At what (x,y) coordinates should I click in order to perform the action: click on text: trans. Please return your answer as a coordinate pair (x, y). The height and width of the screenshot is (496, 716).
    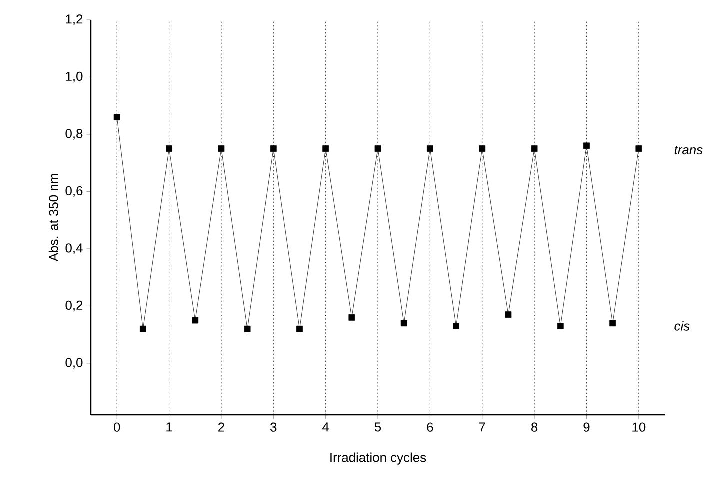
    Looking at the image, I should click on (688, 150).